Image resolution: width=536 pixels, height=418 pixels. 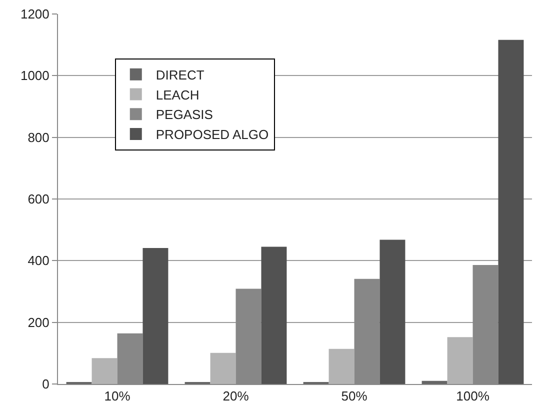 What do you see at coordinates (46, 384) in the screenshot?
I see `y-tick-label: 0` at bounding box center [46, 384].